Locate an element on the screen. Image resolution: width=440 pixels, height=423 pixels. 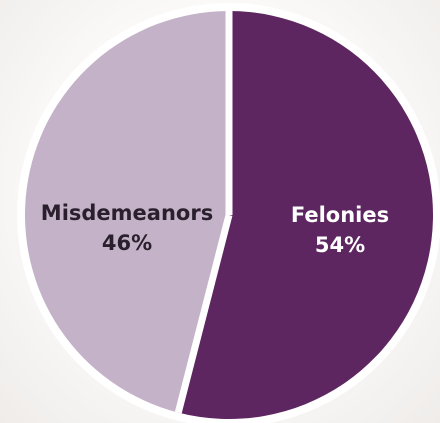
slice-value-misdemeanors: 46% is located at coordinates (127, 243).